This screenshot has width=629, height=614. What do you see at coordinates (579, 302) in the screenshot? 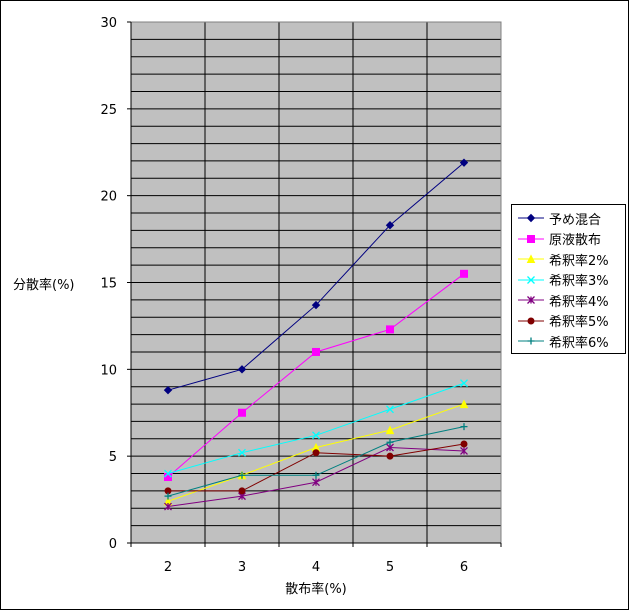
I see `legend-label: 希釈率4%` at bounding box center [579, 302].